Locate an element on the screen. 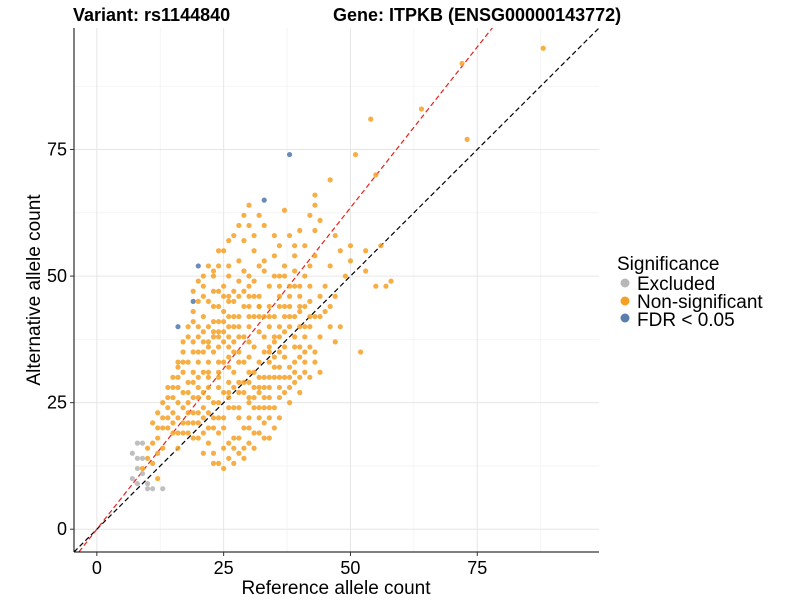 The width and height of the screenshot is (800, 600). legend-swatch-nonsignificant is located at coordinates (625, 301).